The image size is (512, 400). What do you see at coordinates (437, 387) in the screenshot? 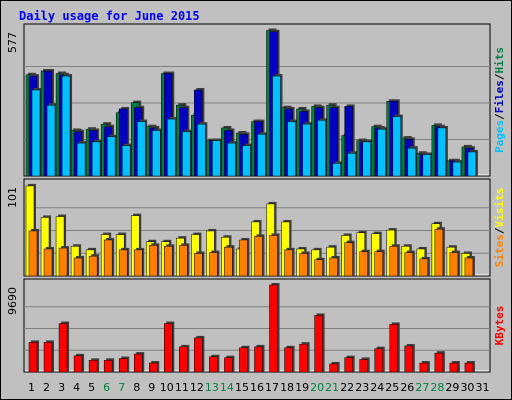
I see `x-tick-label-day-28: 28` at bounding box center [437, 387].